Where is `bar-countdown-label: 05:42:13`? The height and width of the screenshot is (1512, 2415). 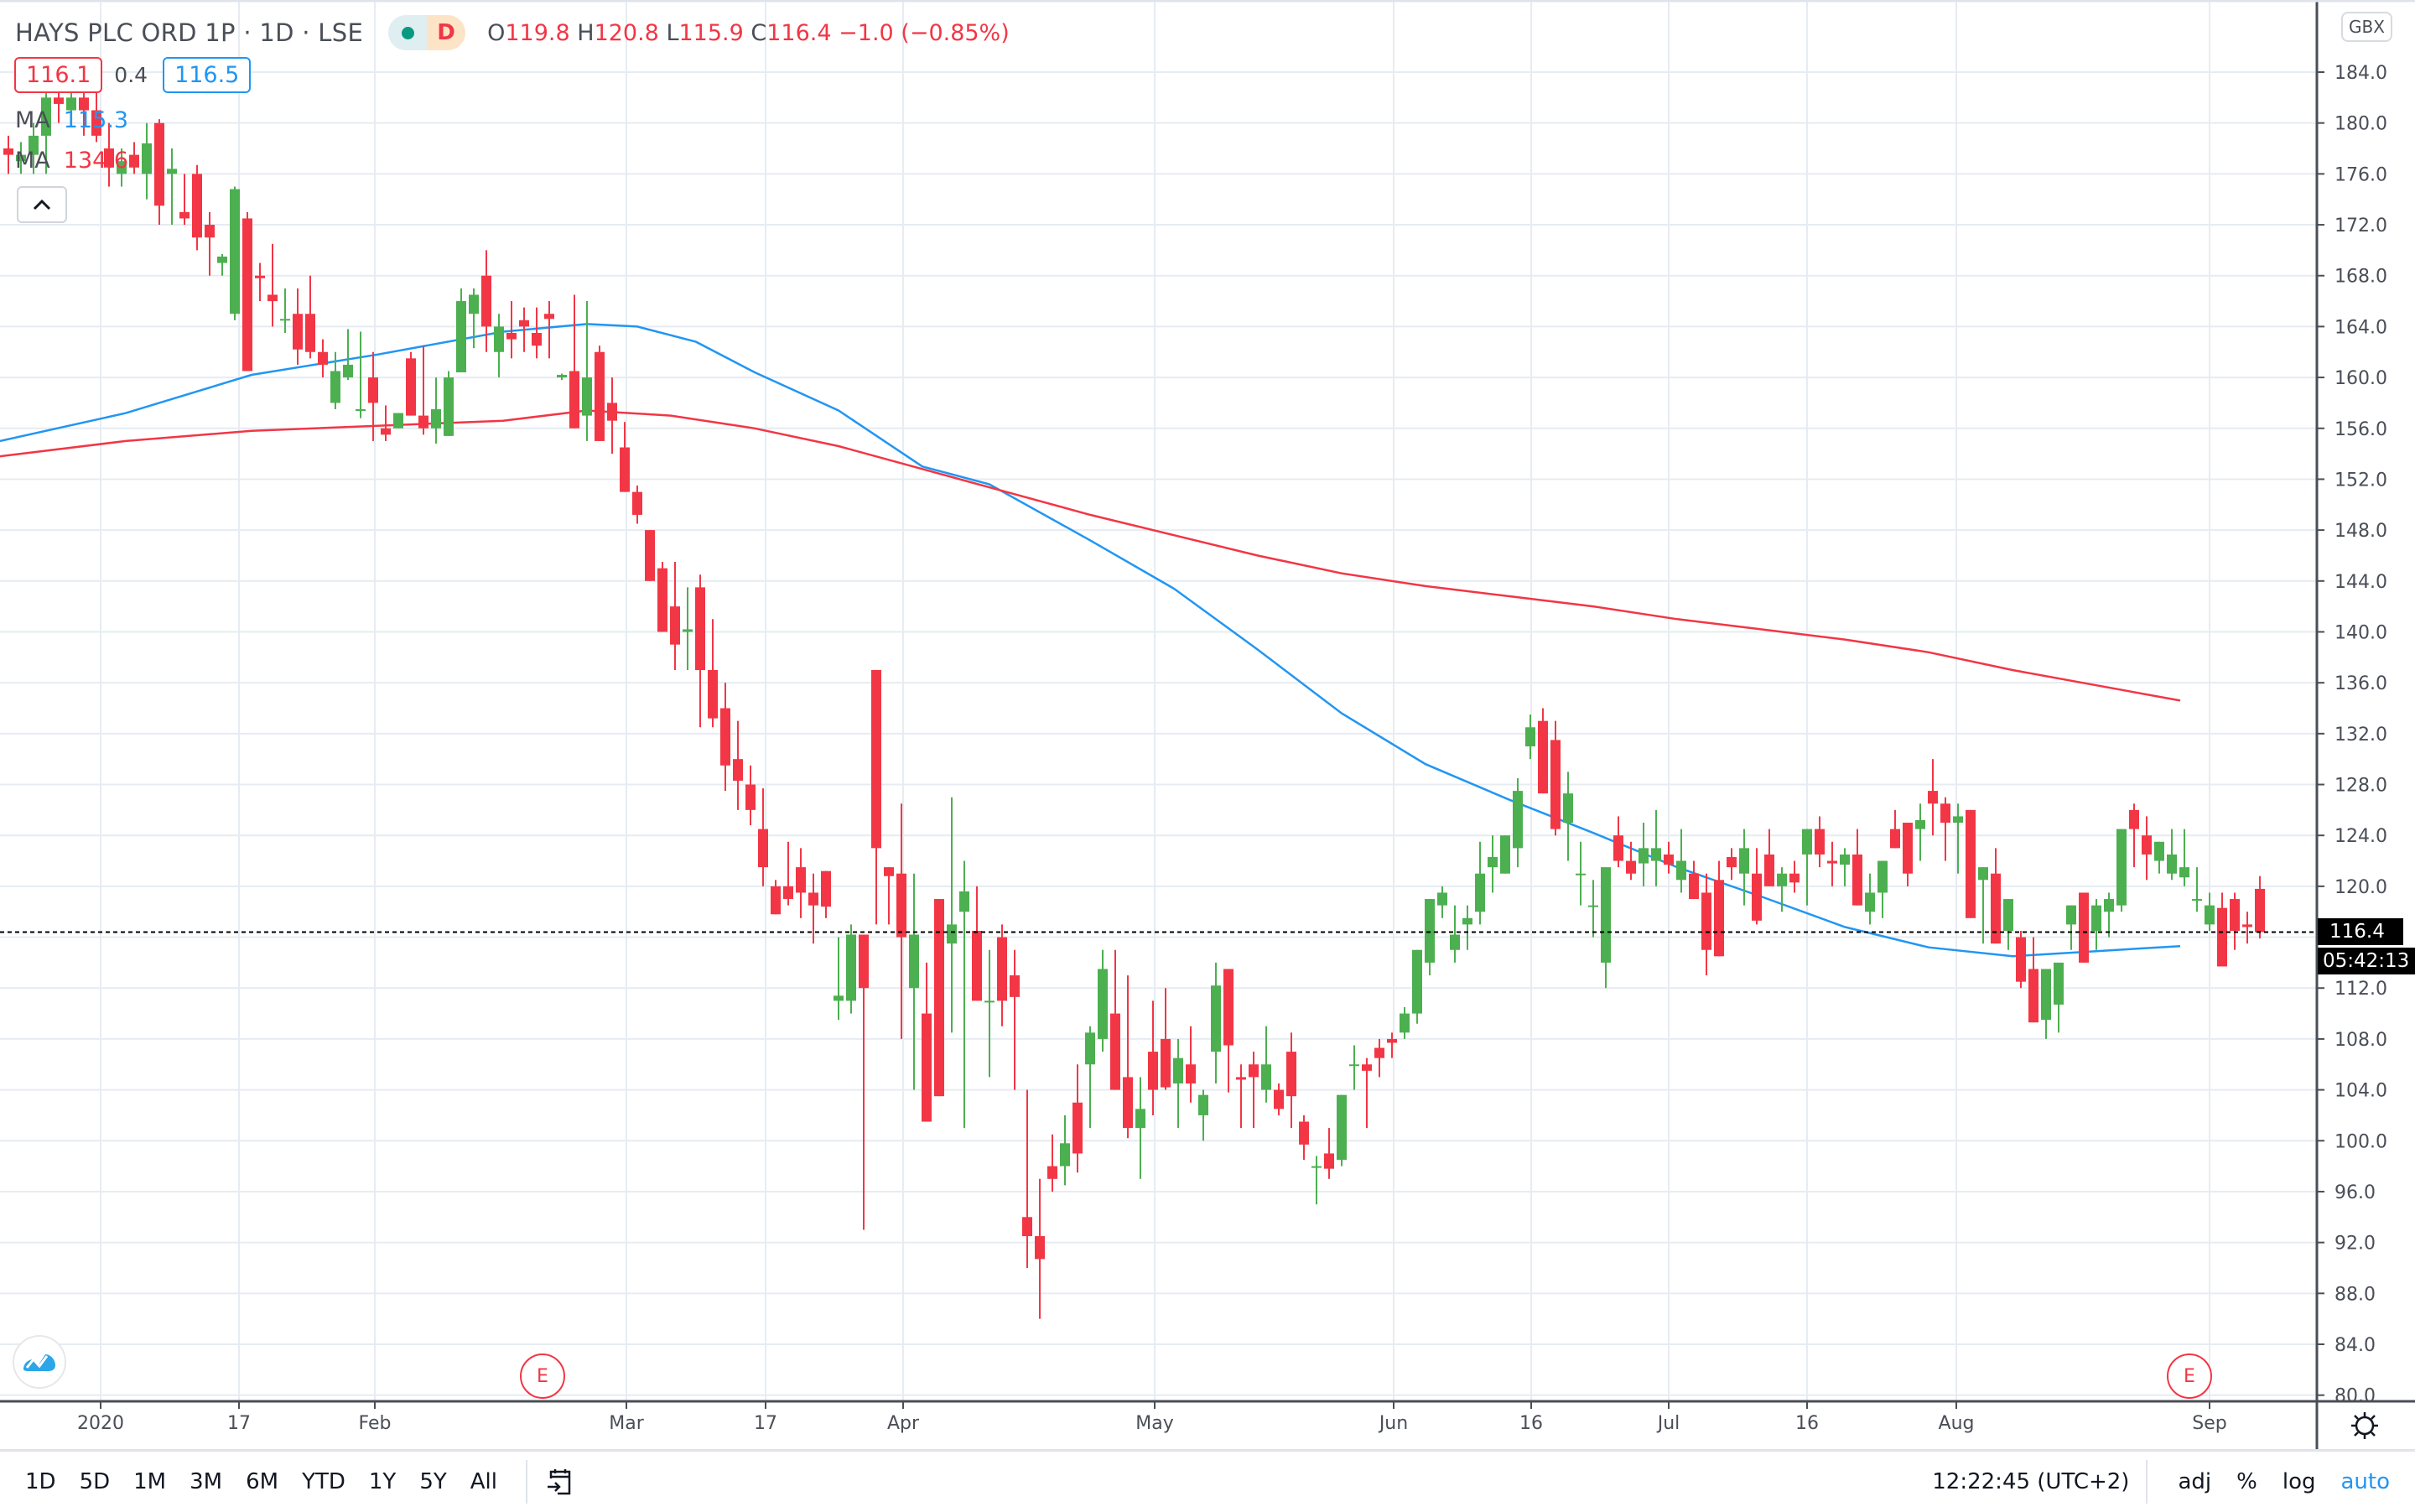
bar-countdown-label: 05:42:13 is located at coordinates (2366, 961).